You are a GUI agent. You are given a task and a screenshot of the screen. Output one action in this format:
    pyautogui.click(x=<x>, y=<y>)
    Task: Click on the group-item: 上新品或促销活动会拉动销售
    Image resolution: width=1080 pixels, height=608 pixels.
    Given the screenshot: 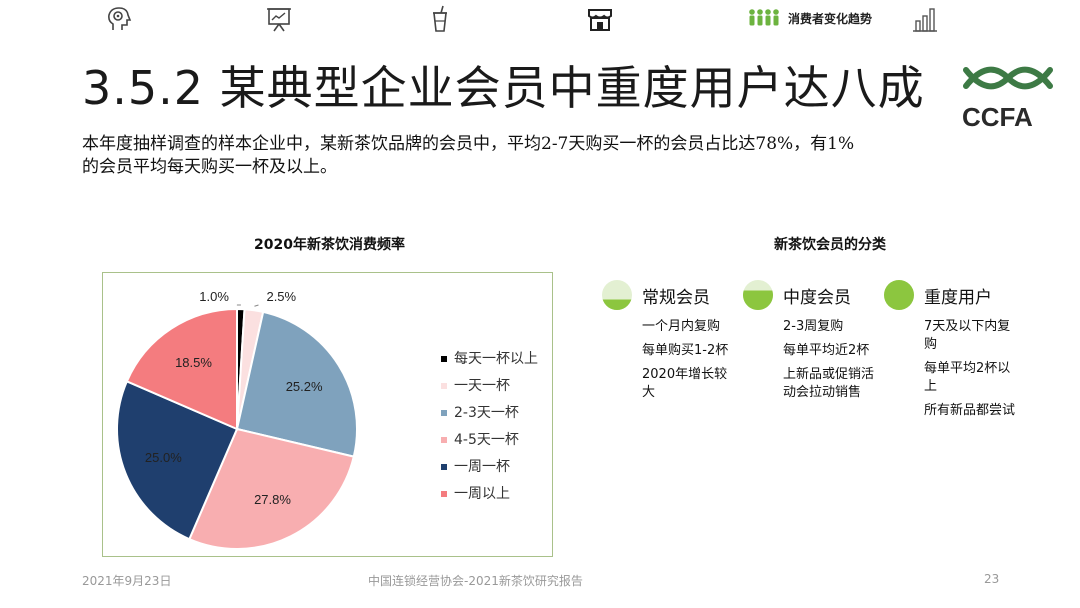 What is the action you would take?
    pyautogui.click(x=829, y=383)
    